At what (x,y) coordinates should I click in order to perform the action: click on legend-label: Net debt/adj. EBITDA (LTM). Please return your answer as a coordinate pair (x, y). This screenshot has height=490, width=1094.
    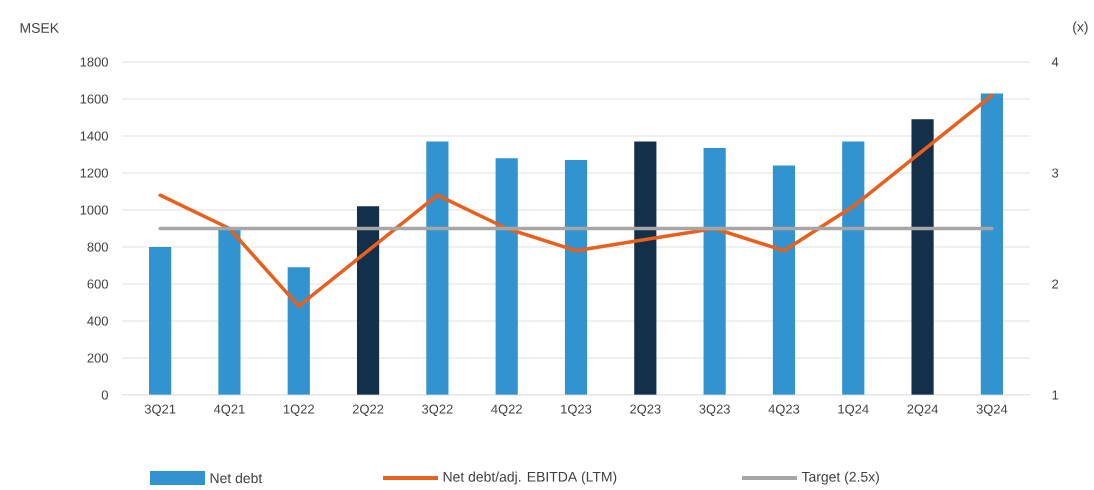
    Looking at the image, I should click on (530, 478).